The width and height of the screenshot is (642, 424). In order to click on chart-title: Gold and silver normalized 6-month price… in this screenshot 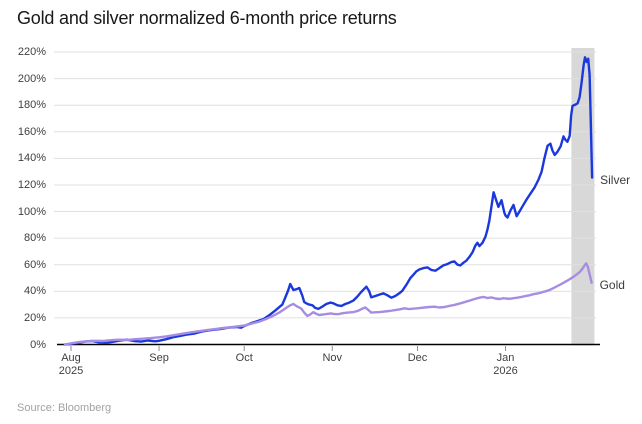, I will do `click(207, 18)`.